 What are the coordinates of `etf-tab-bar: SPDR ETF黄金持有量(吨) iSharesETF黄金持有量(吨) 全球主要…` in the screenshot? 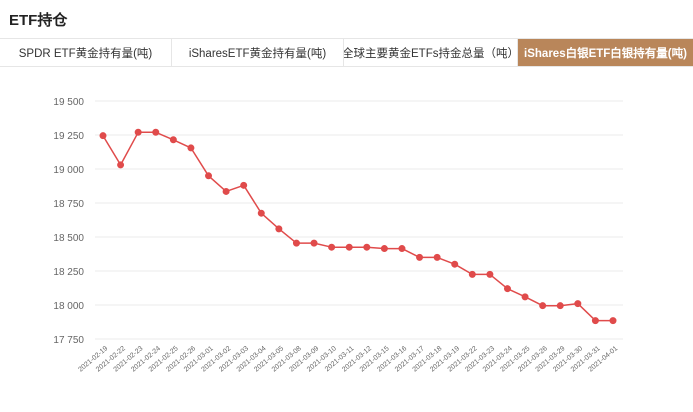 It's located at (346, 52).